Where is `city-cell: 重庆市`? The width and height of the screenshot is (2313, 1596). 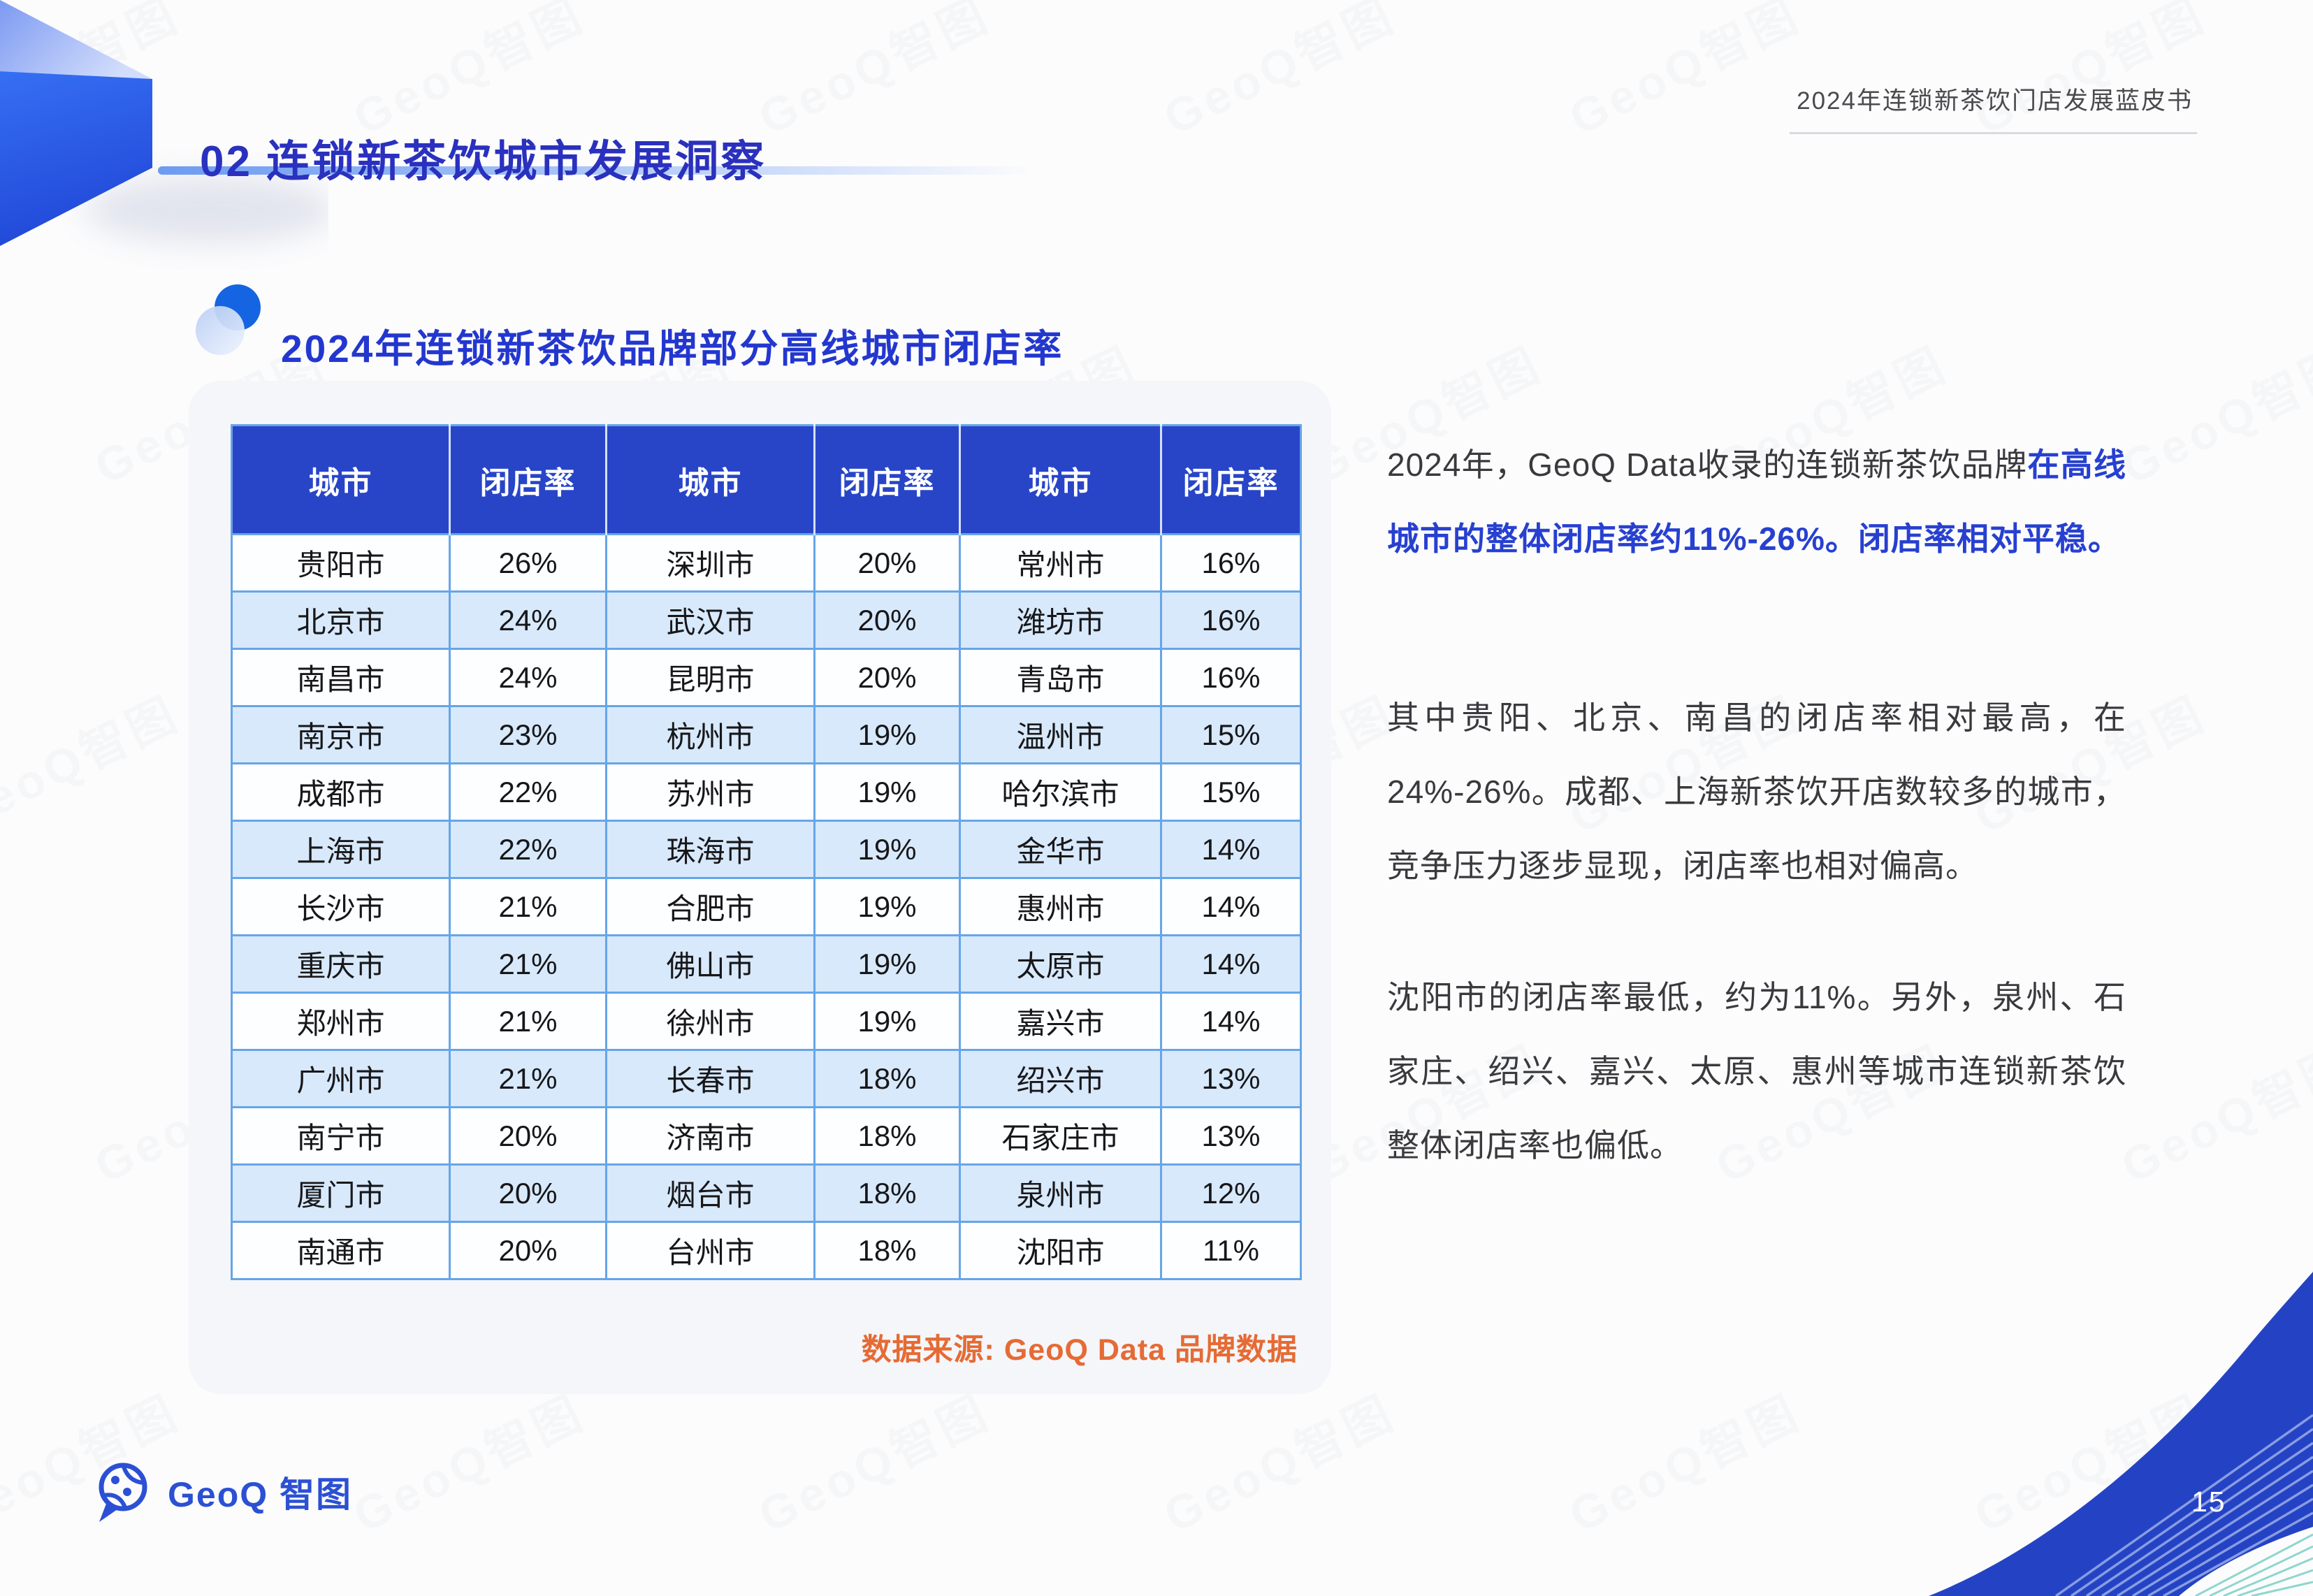 city-cell: 重庆市 is located at coordinates (341, 964).